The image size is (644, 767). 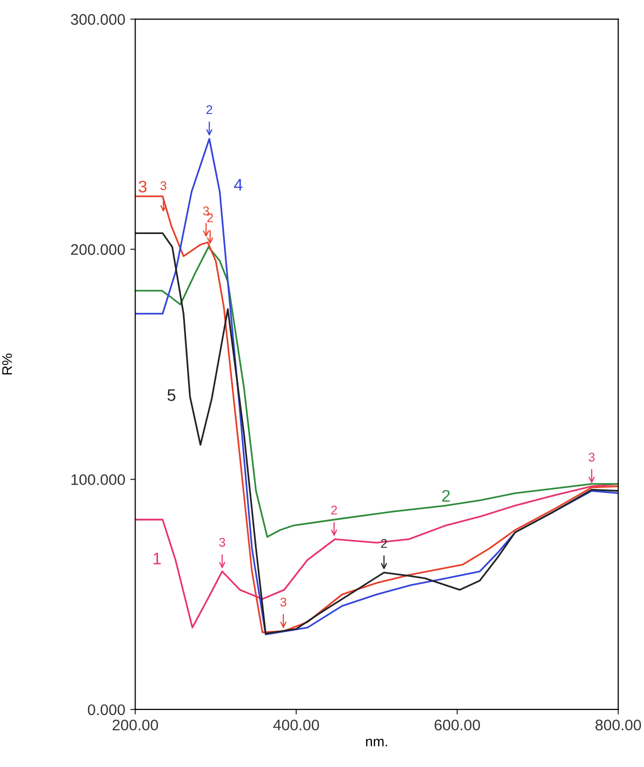 What do you see at coordinates (157, 558) in the screenshot?
I see `series-label: 1` at bounding box center [157, 558].